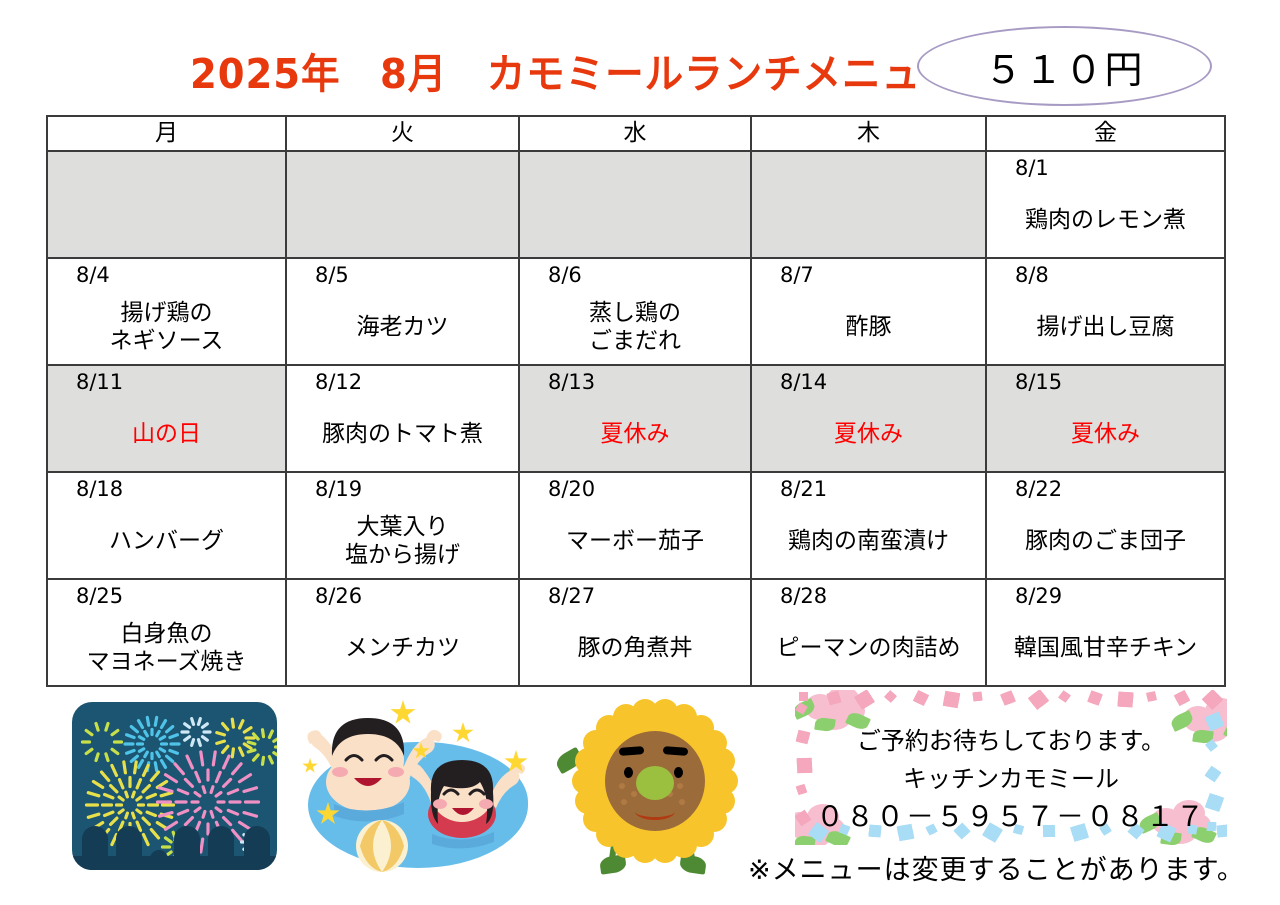 The image size is (1280, 905). I want to click on cell-dish-name: 鶏肉のレモン煮, so click(1105, 220).